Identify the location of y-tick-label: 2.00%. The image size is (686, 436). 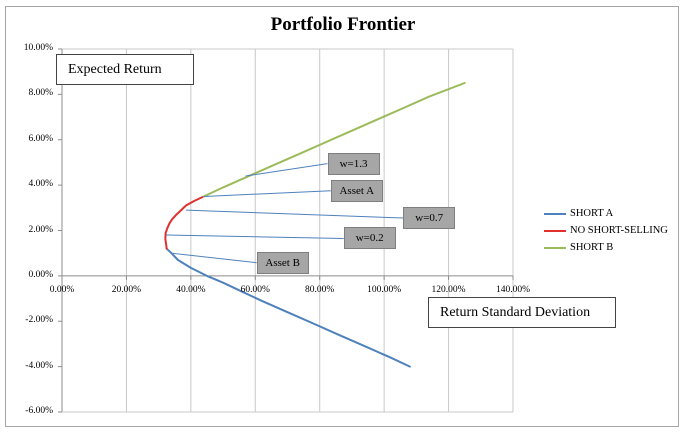
(40, 229).